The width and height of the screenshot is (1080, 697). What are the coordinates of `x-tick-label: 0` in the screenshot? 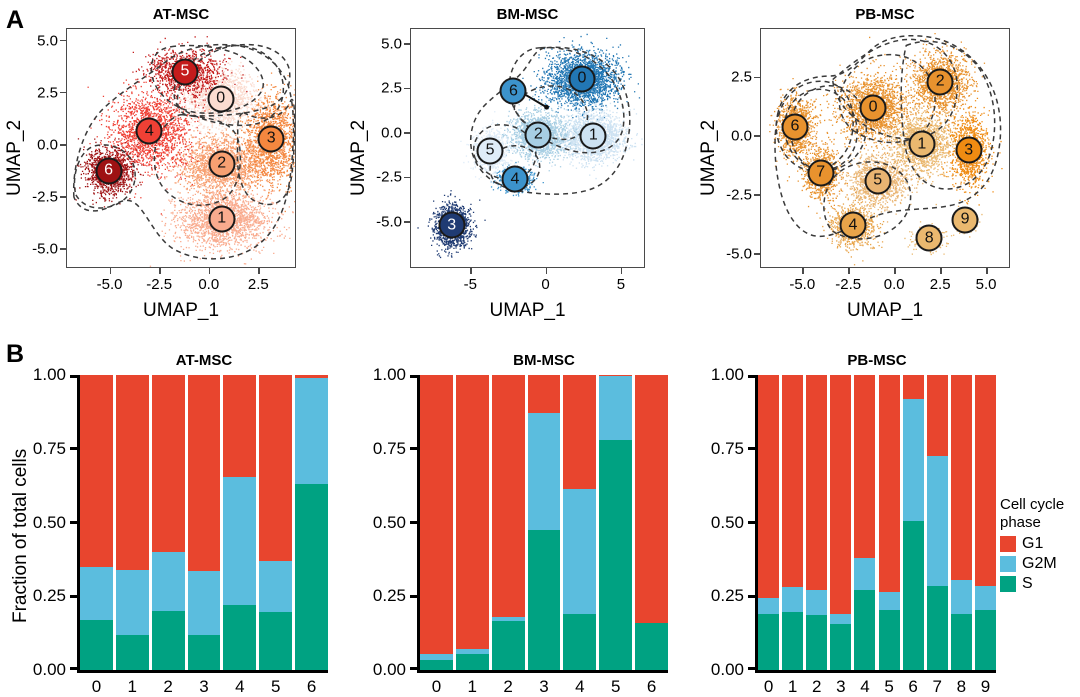 It's located at (545, 284).